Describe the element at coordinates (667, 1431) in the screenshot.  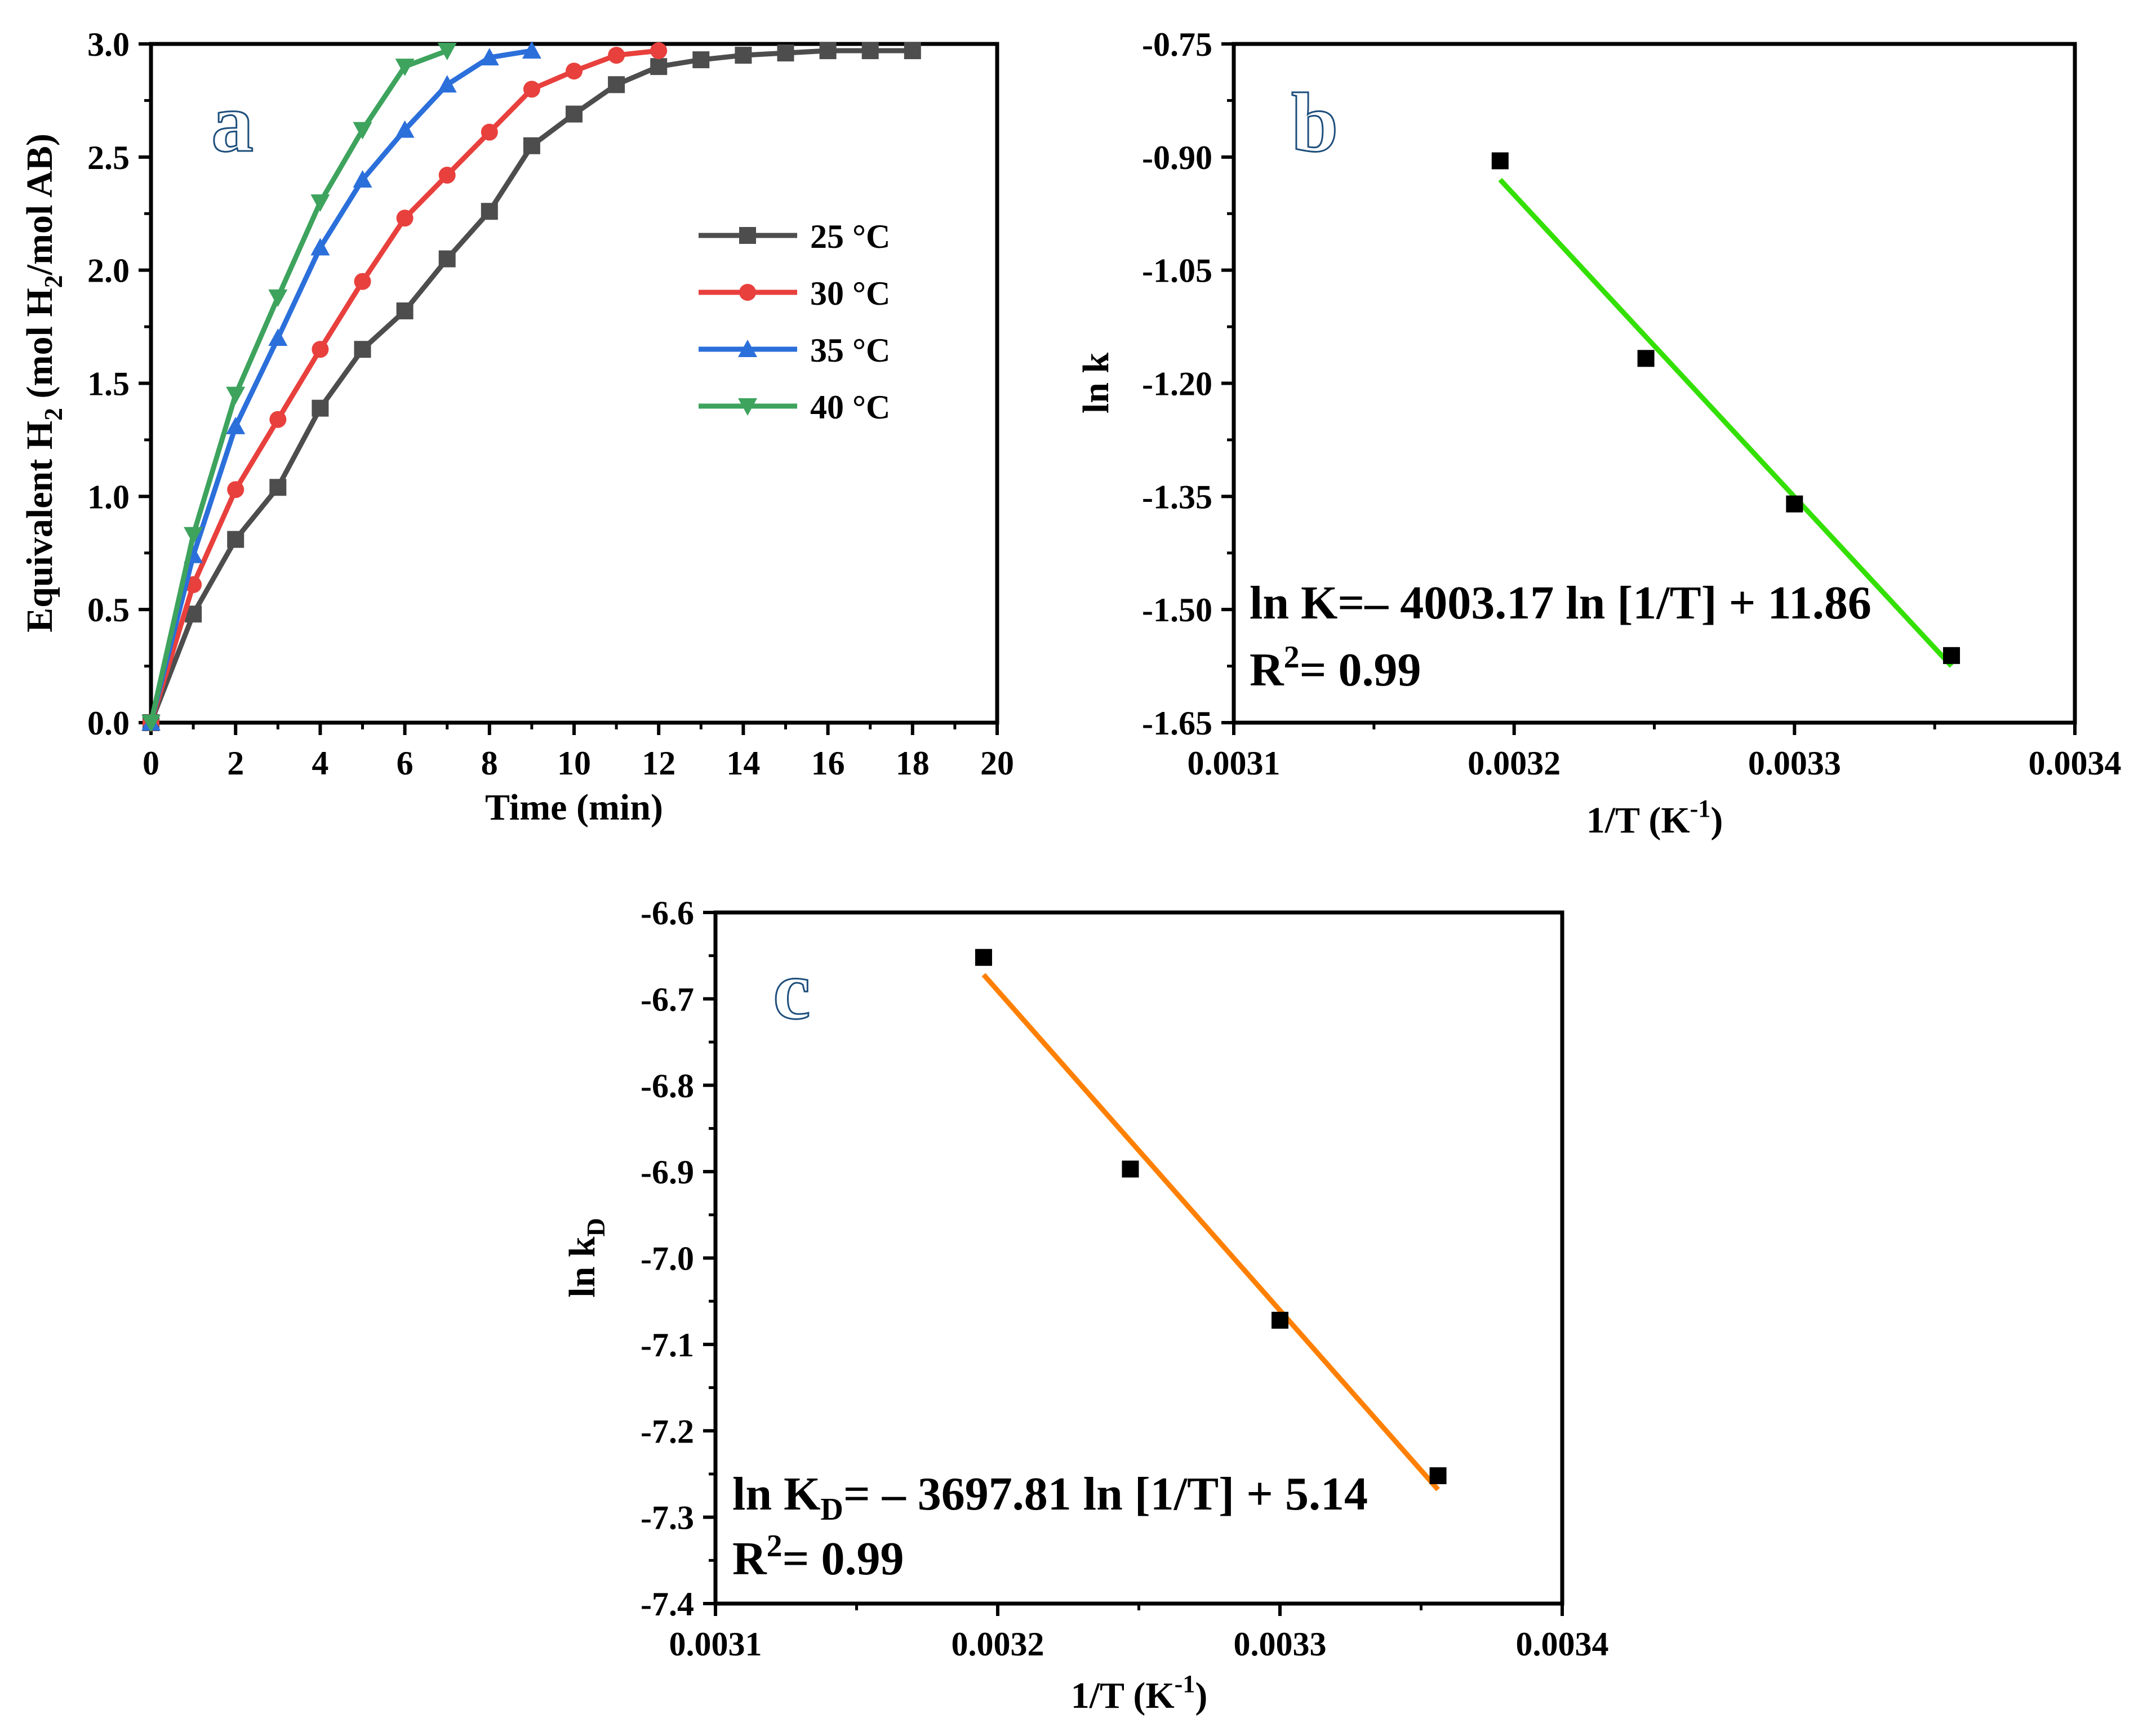
I see `c-y-tick-label: -7.2` at that location.